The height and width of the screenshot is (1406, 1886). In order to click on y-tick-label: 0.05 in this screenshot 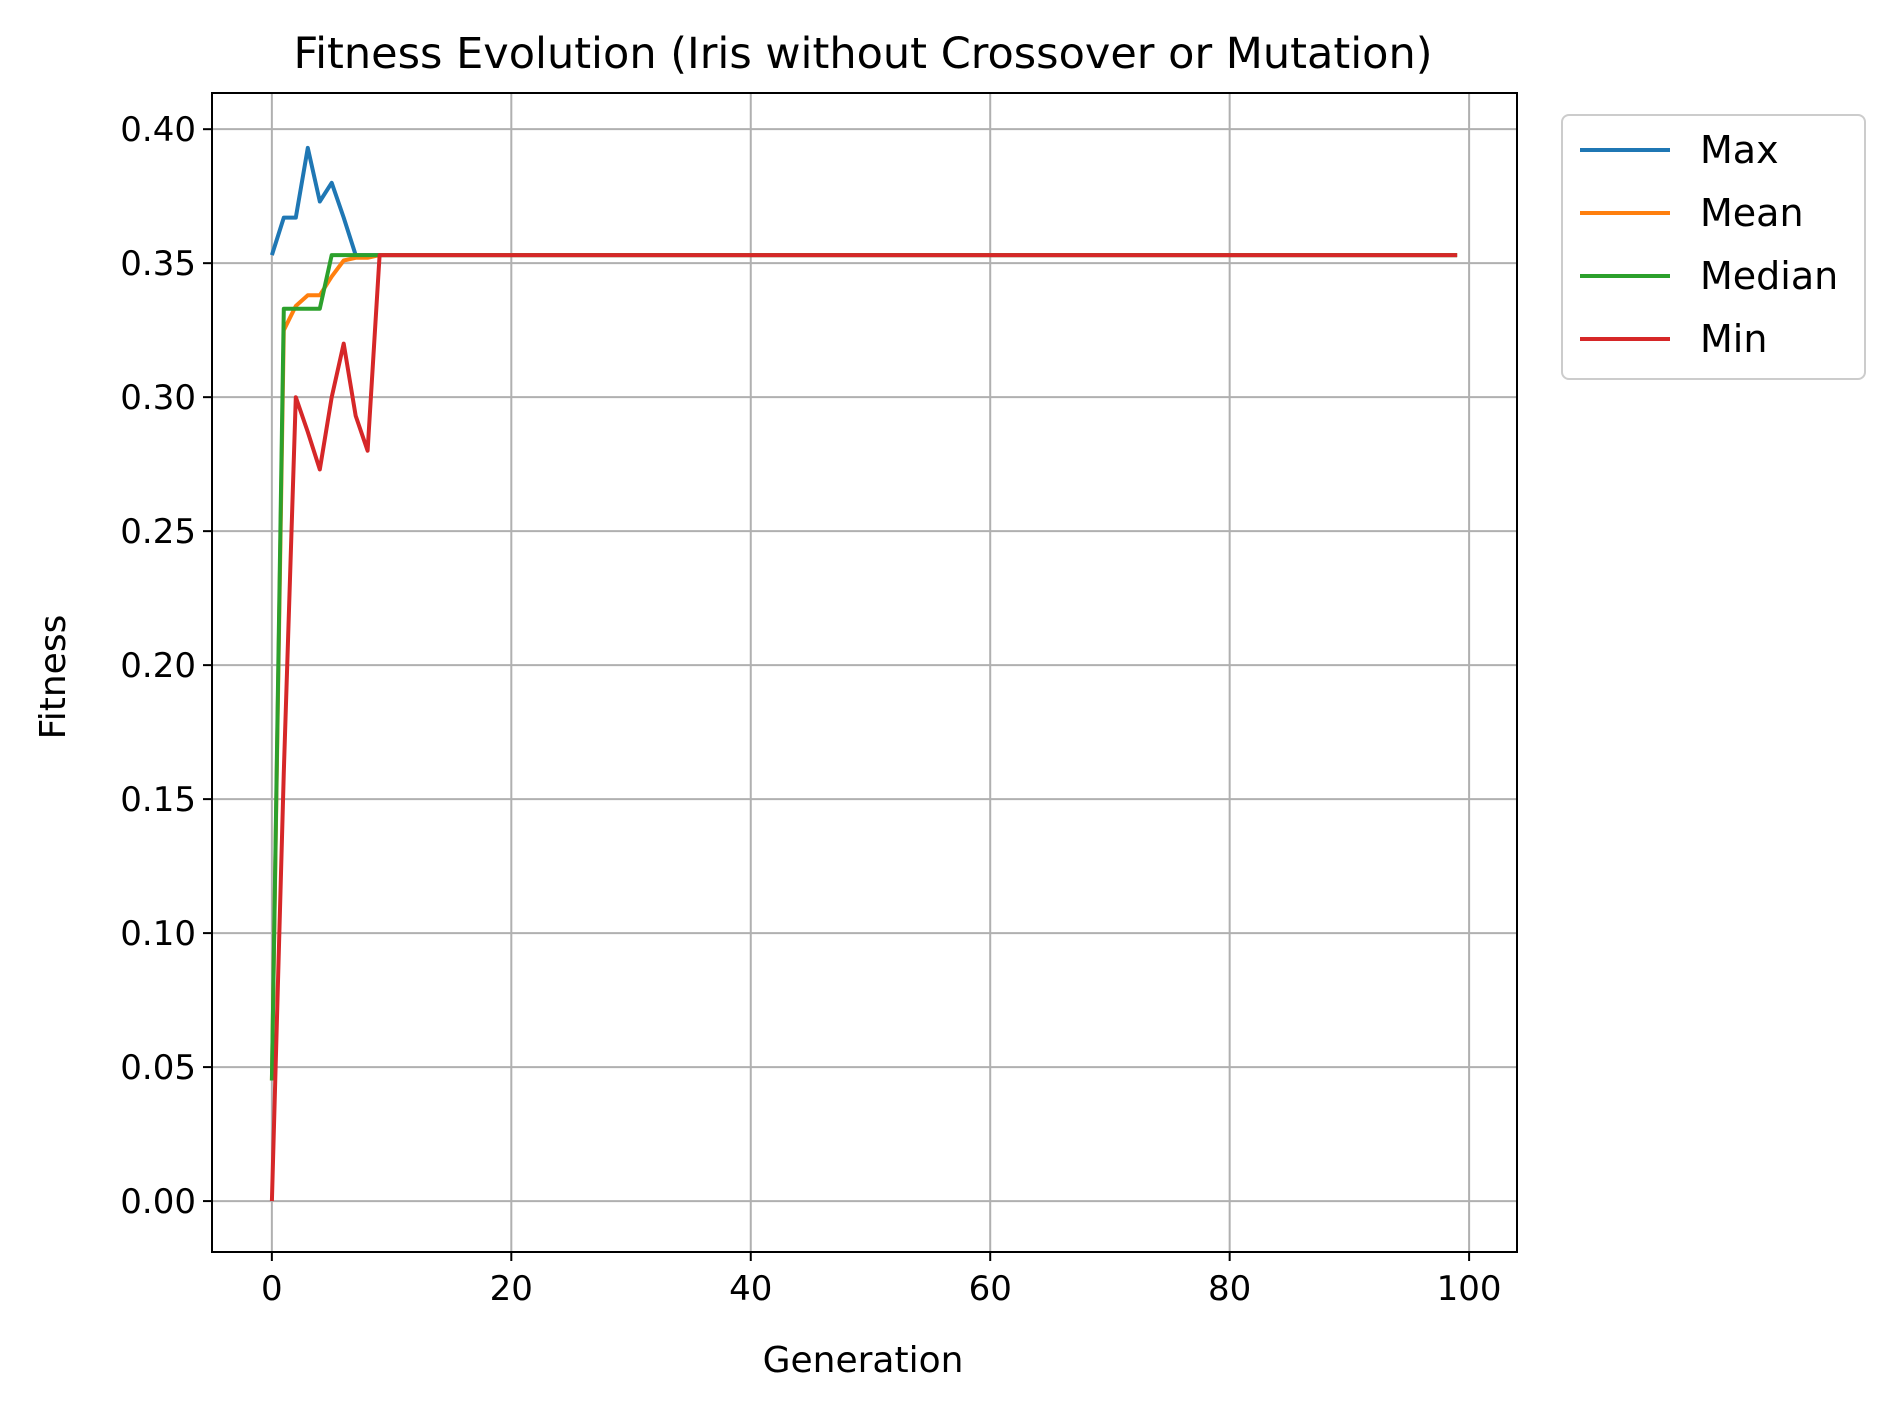, I will do `click(158, 1068)`.